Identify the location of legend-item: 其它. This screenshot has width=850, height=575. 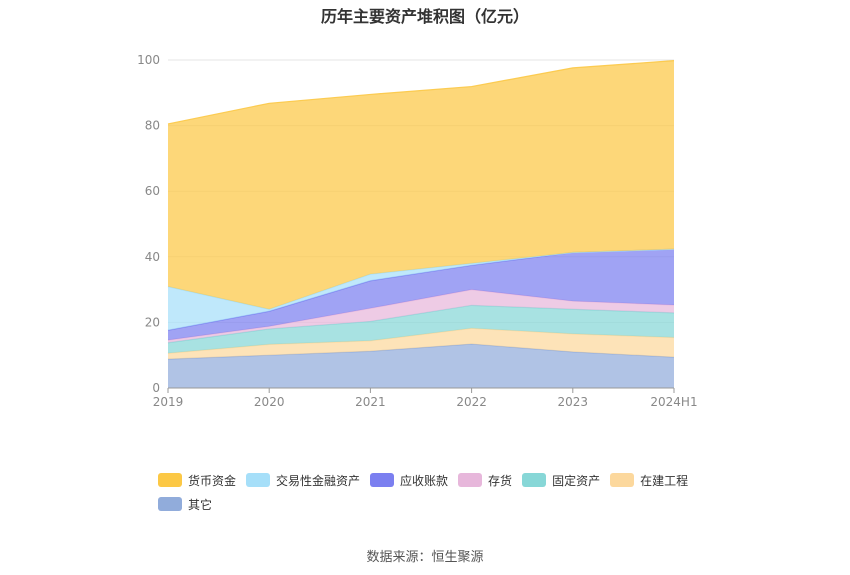
(185, 504).